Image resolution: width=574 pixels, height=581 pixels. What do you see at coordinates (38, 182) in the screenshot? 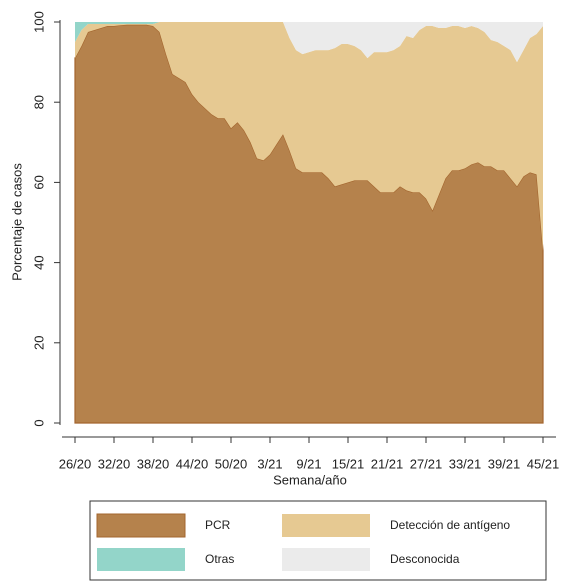
I see `y-tick-label: 60` at bounding box center [38, 182].